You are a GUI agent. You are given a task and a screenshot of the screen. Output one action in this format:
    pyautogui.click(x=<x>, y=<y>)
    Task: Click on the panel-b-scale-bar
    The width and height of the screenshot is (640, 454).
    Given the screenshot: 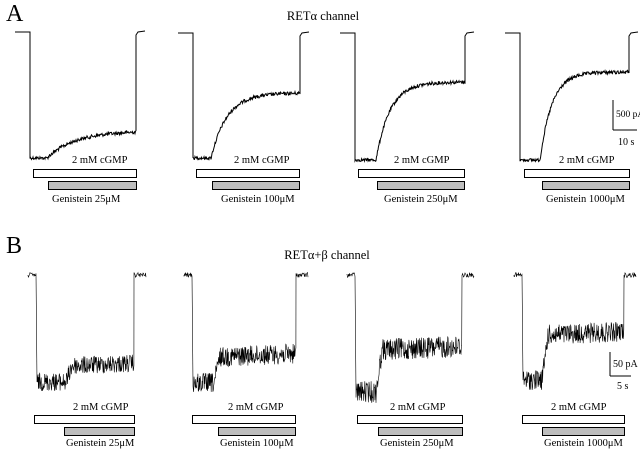 What is the action you would take?
    pyautogui.click(x=620, y=364)
    